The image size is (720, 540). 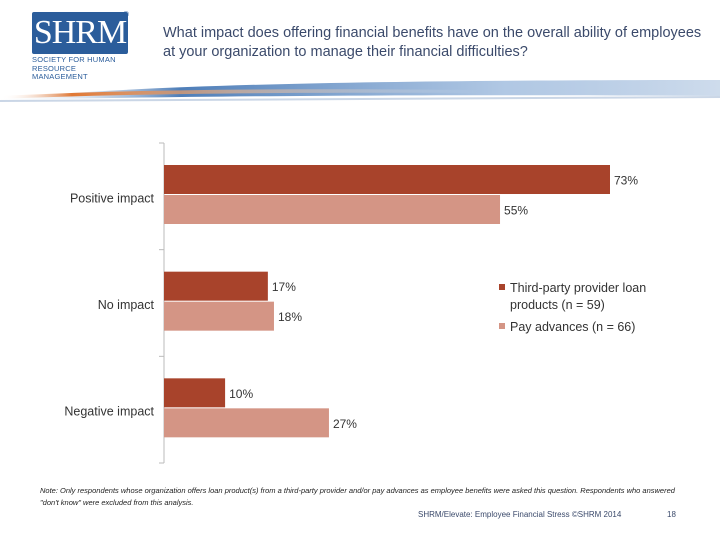 I want to click on category-label: Negative impact, so click(x=109, y=412).